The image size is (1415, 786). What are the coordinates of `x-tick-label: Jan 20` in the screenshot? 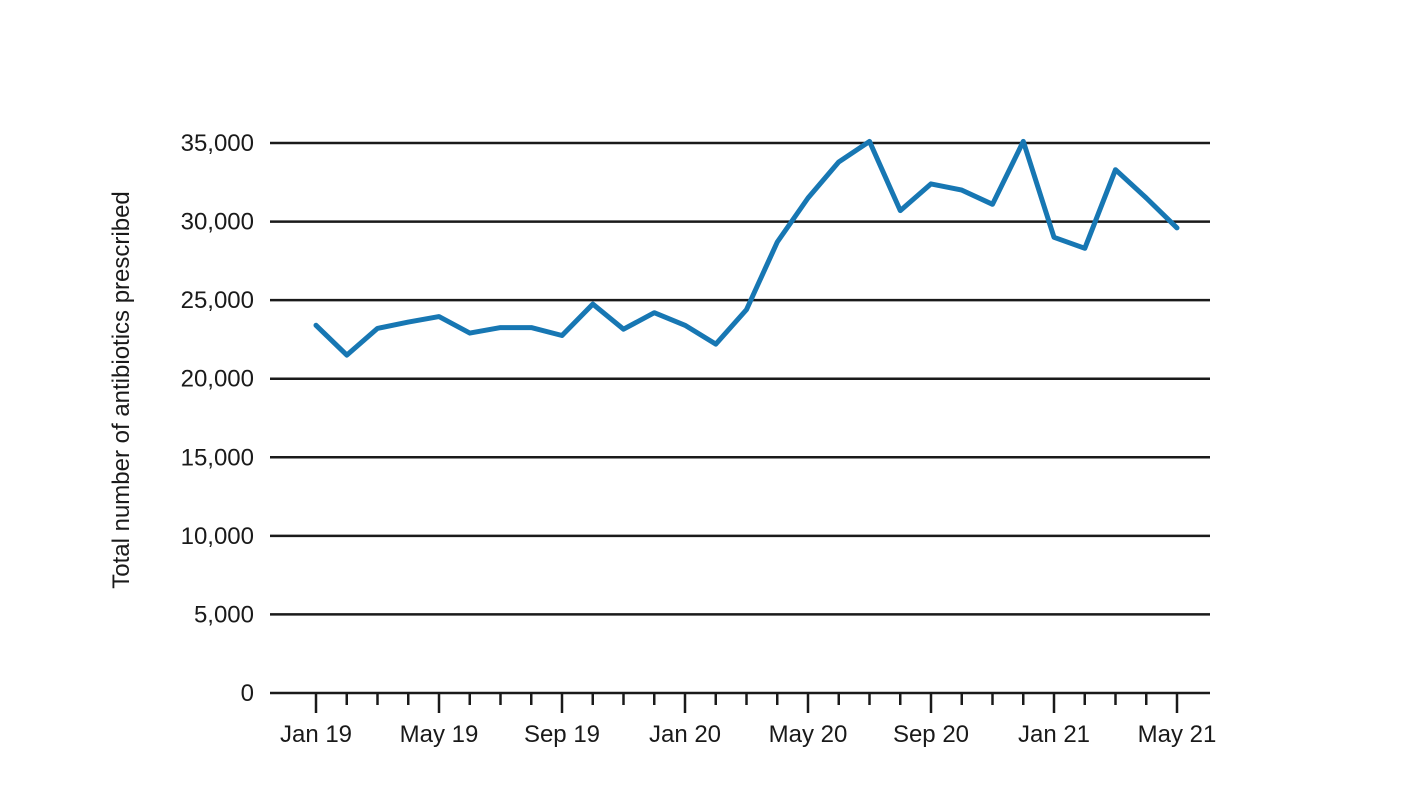 It's located at (685, 734).